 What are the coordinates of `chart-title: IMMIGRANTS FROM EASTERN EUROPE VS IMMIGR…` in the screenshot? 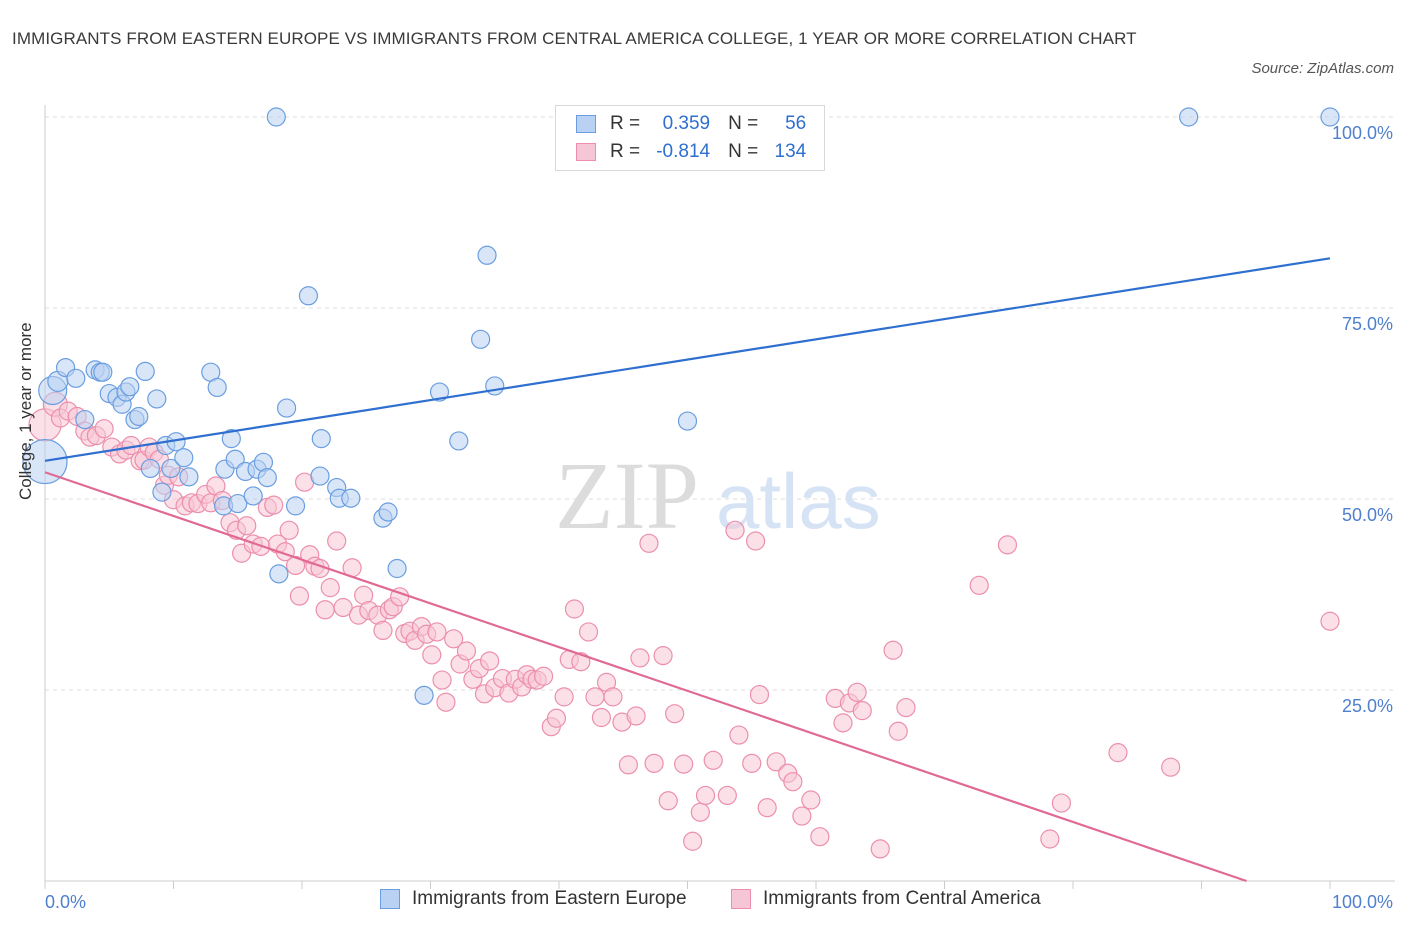 It's located at (574, 38).